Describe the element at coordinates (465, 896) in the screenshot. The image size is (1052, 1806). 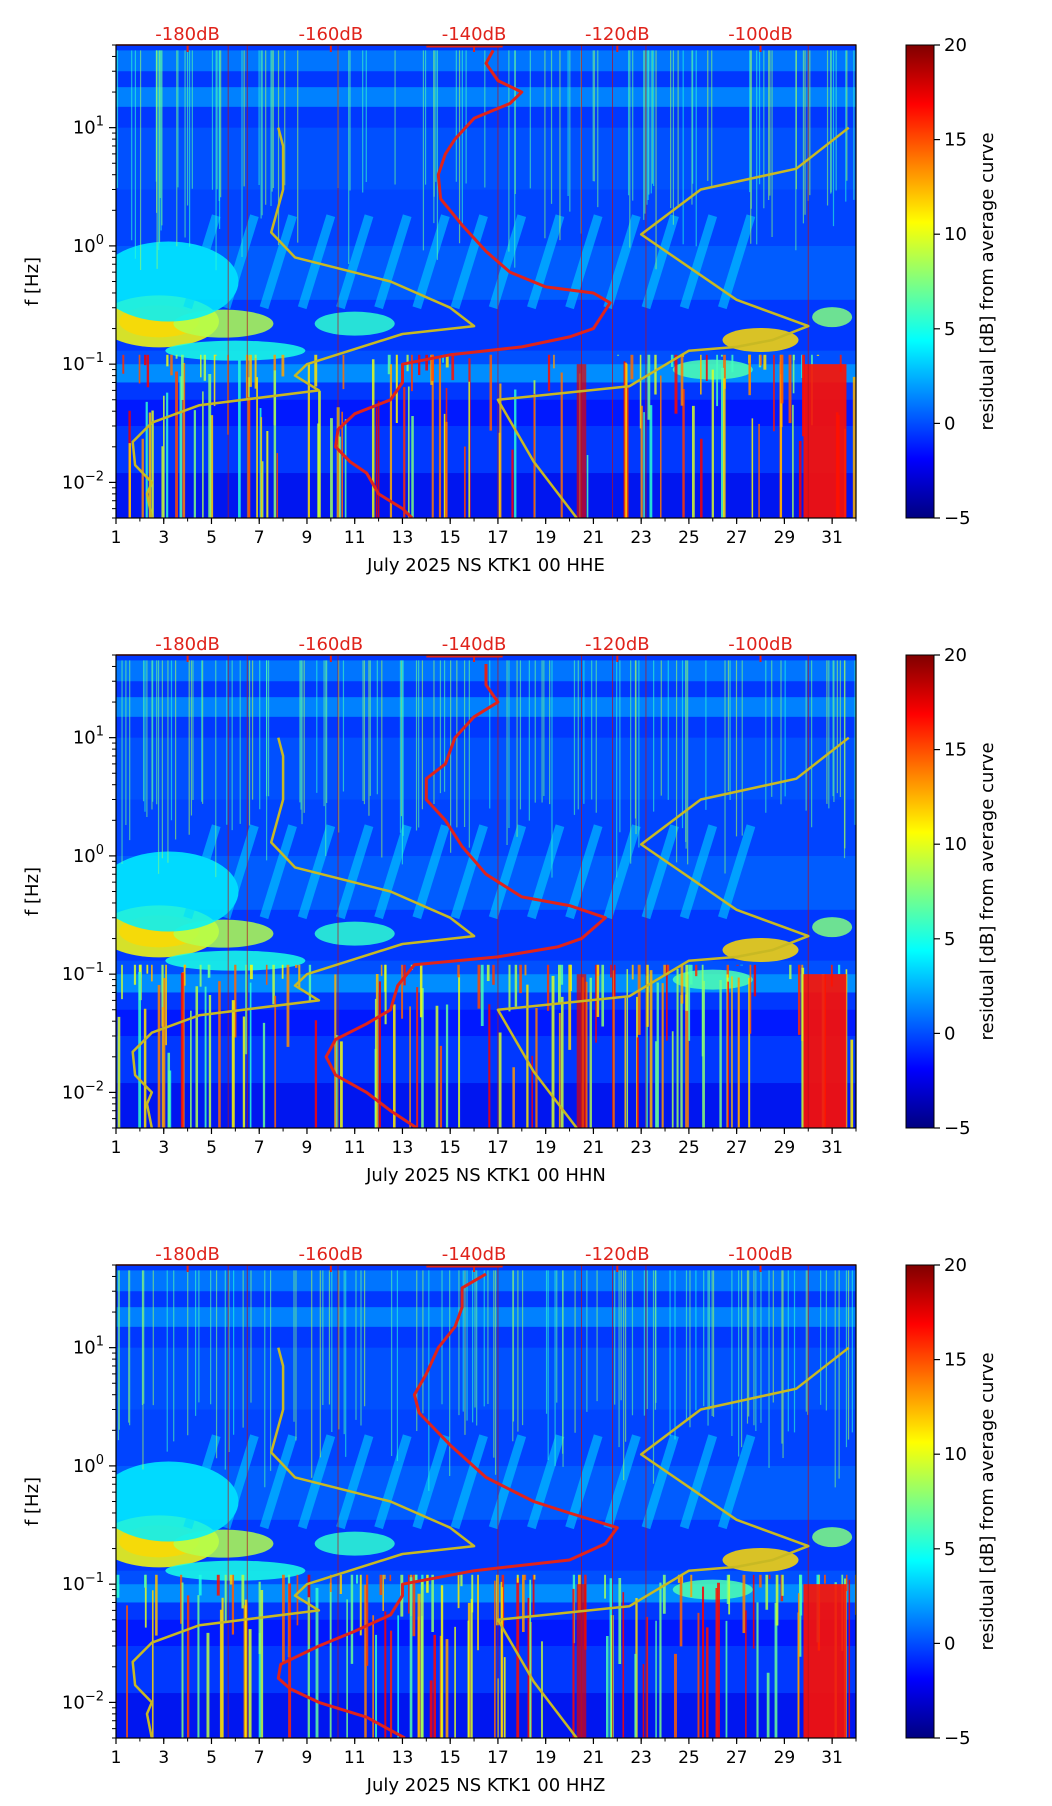
I see `psd-curve` at that location.